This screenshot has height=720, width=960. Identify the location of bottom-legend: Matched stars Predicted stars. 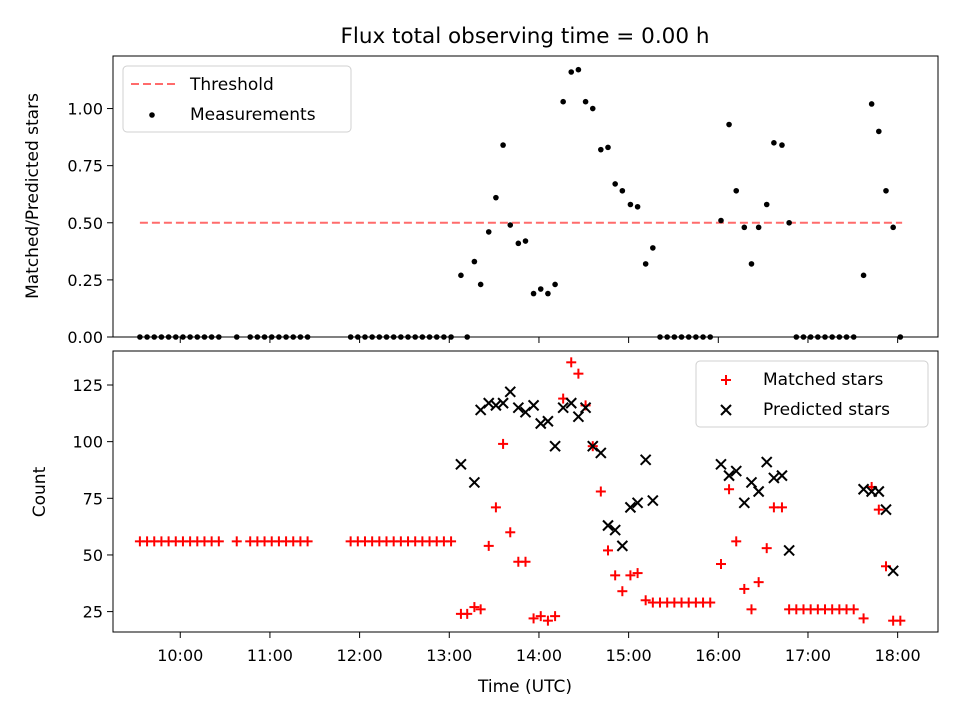
(812, 394).